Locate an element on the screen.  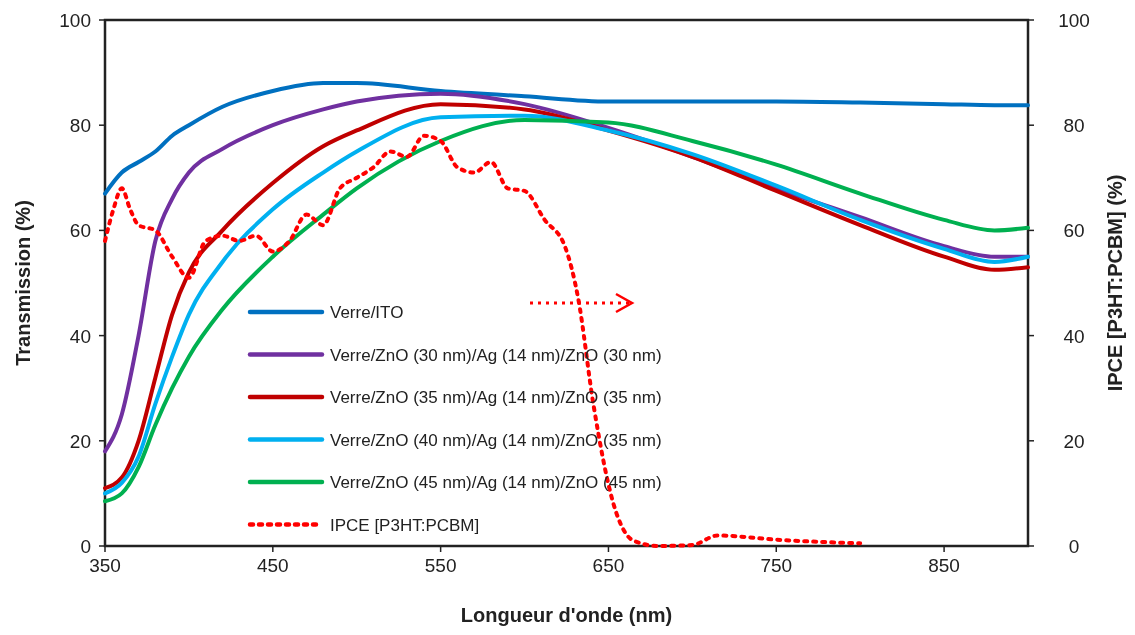
legend-label: IPCE [P3HT:PCBM] is located at coordinates (405, 525).